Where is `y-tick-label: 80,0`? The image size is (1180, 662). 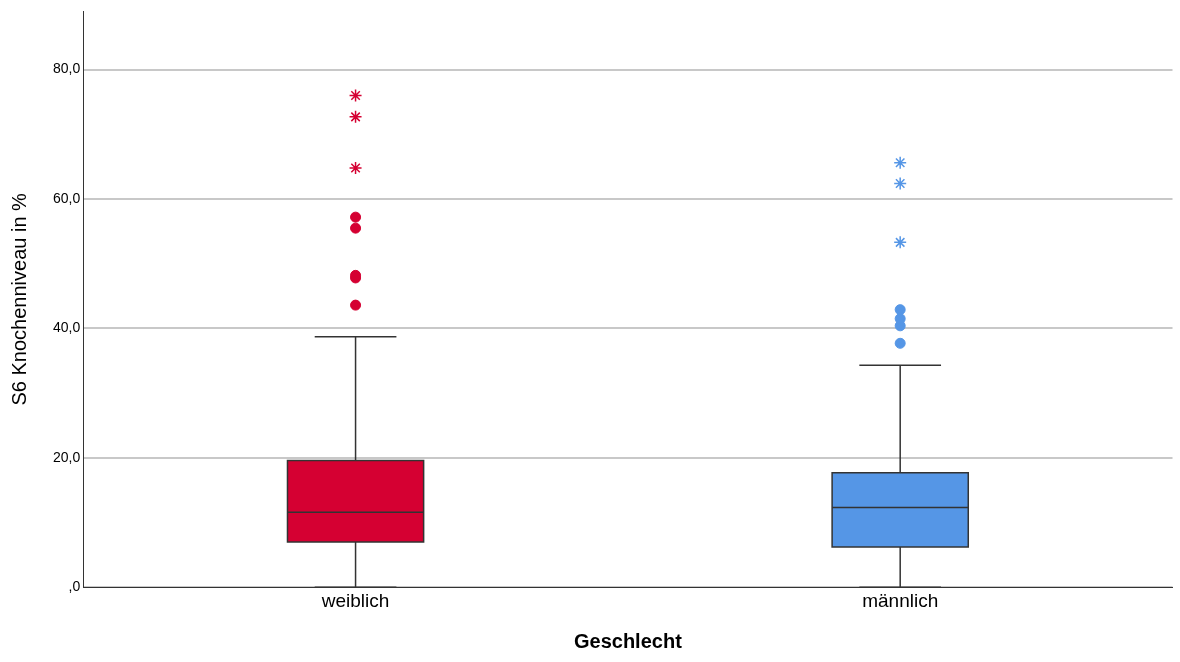
y-tick-label: 80,0 is located at coordinates (67, 68).